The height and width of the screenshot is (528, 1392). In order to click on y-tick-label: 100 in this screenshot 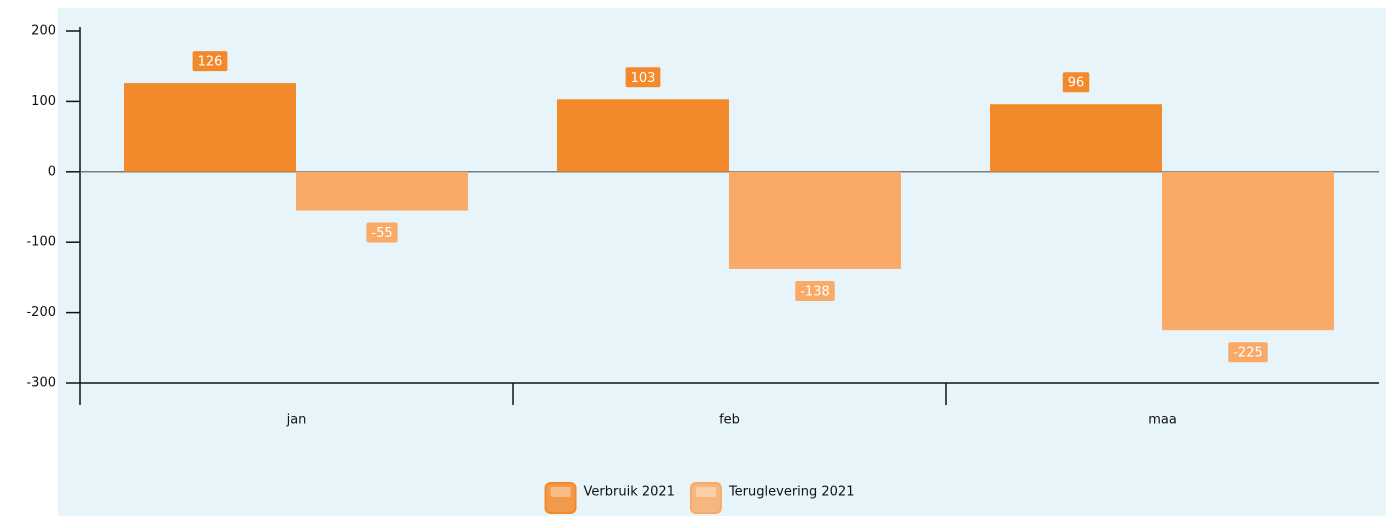, I will do `click(43, 101)`.